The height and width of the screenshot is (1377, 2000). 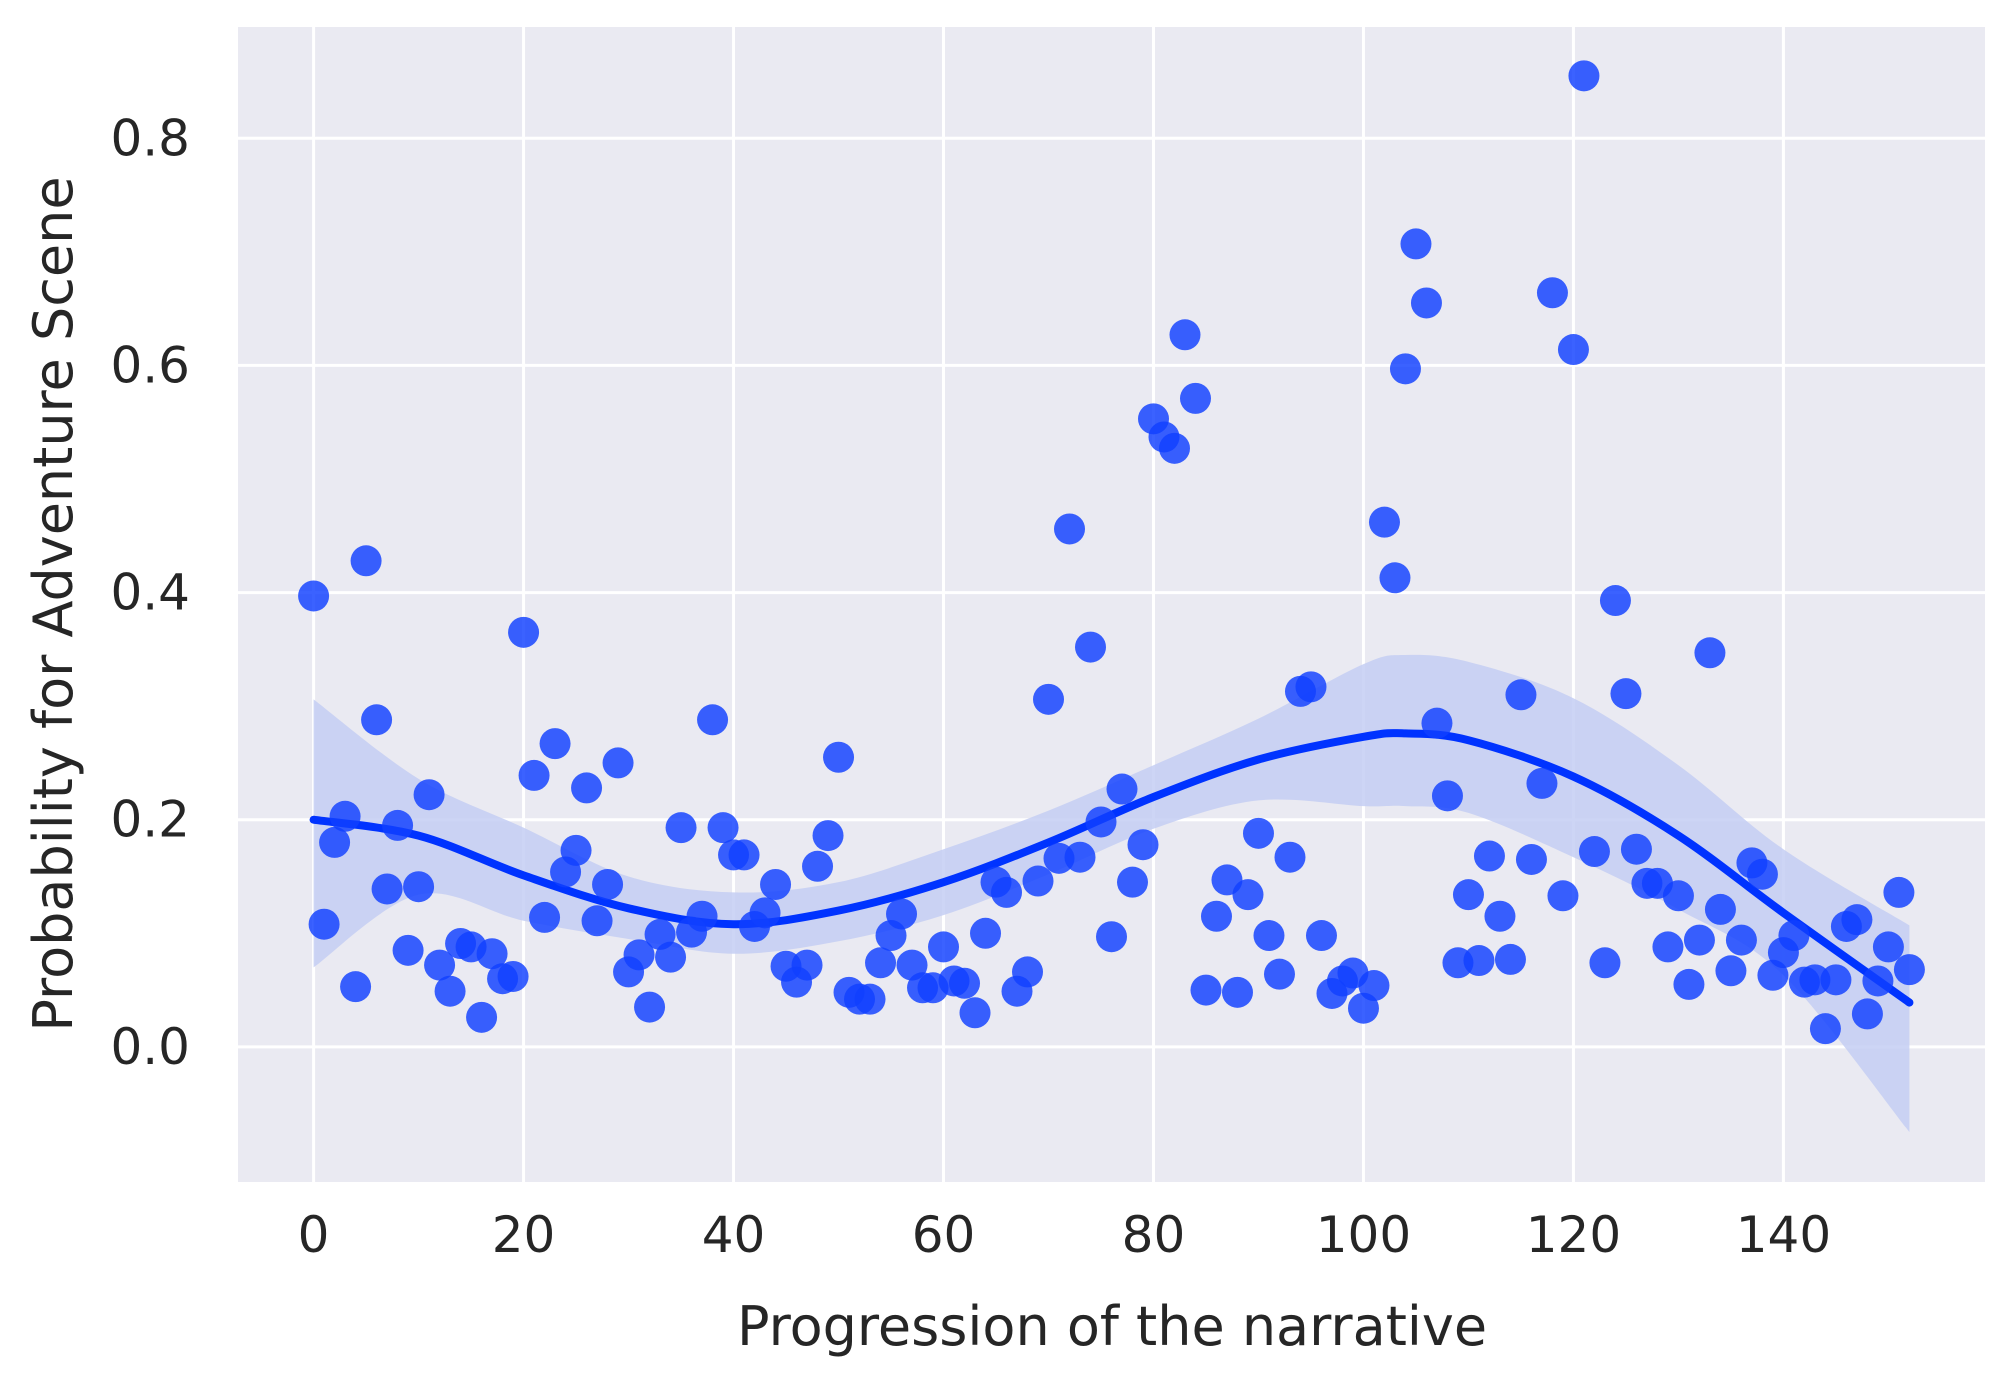 What do you see at coordinates (53, 603) in the screenshot?
I see `y-axis-title: Probability for Adventure Scene` at bounding box center [53, 603].